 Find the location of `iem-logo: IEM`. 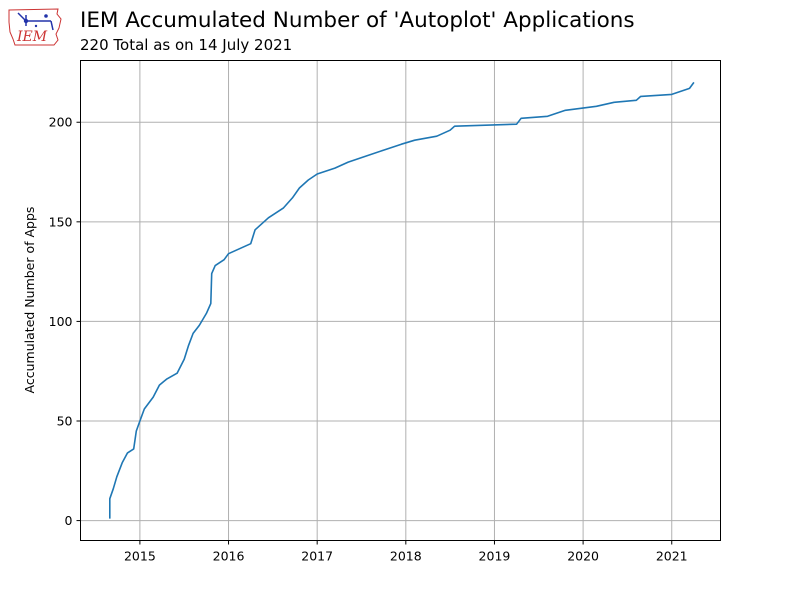

iem-logo: IEM is located at coordinates (35, 28).